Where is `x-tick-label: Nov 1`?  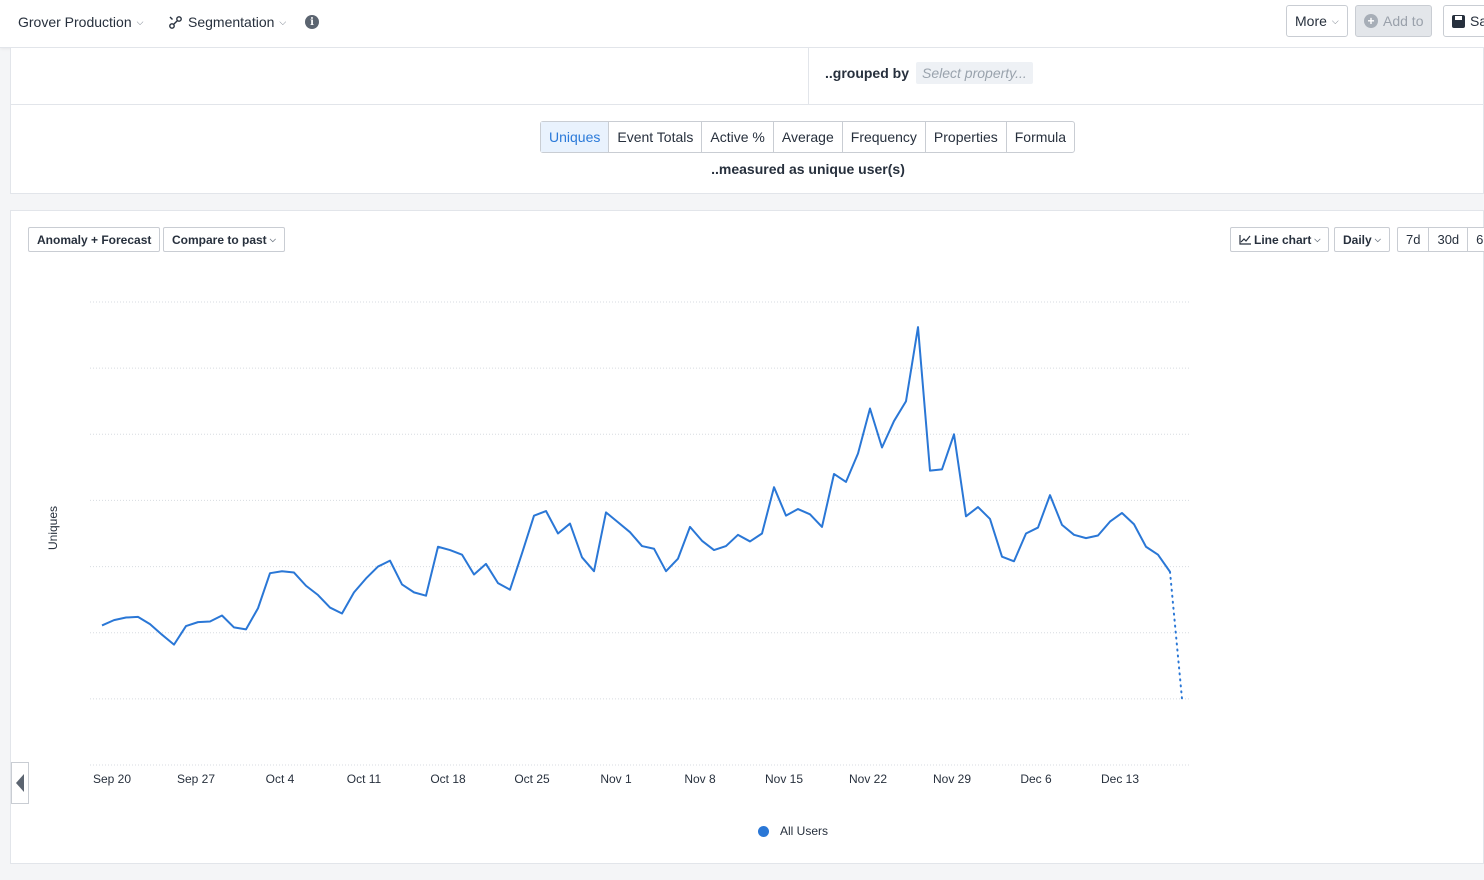
x-tick-label: Nov 1 is located at coordinates (616, 779).